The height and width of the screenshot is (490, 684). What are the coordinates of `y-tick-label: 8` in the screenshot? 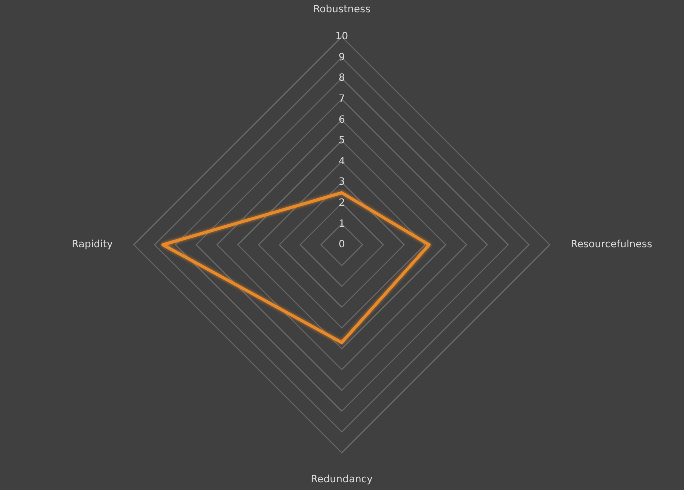 It's located at (342, 78).